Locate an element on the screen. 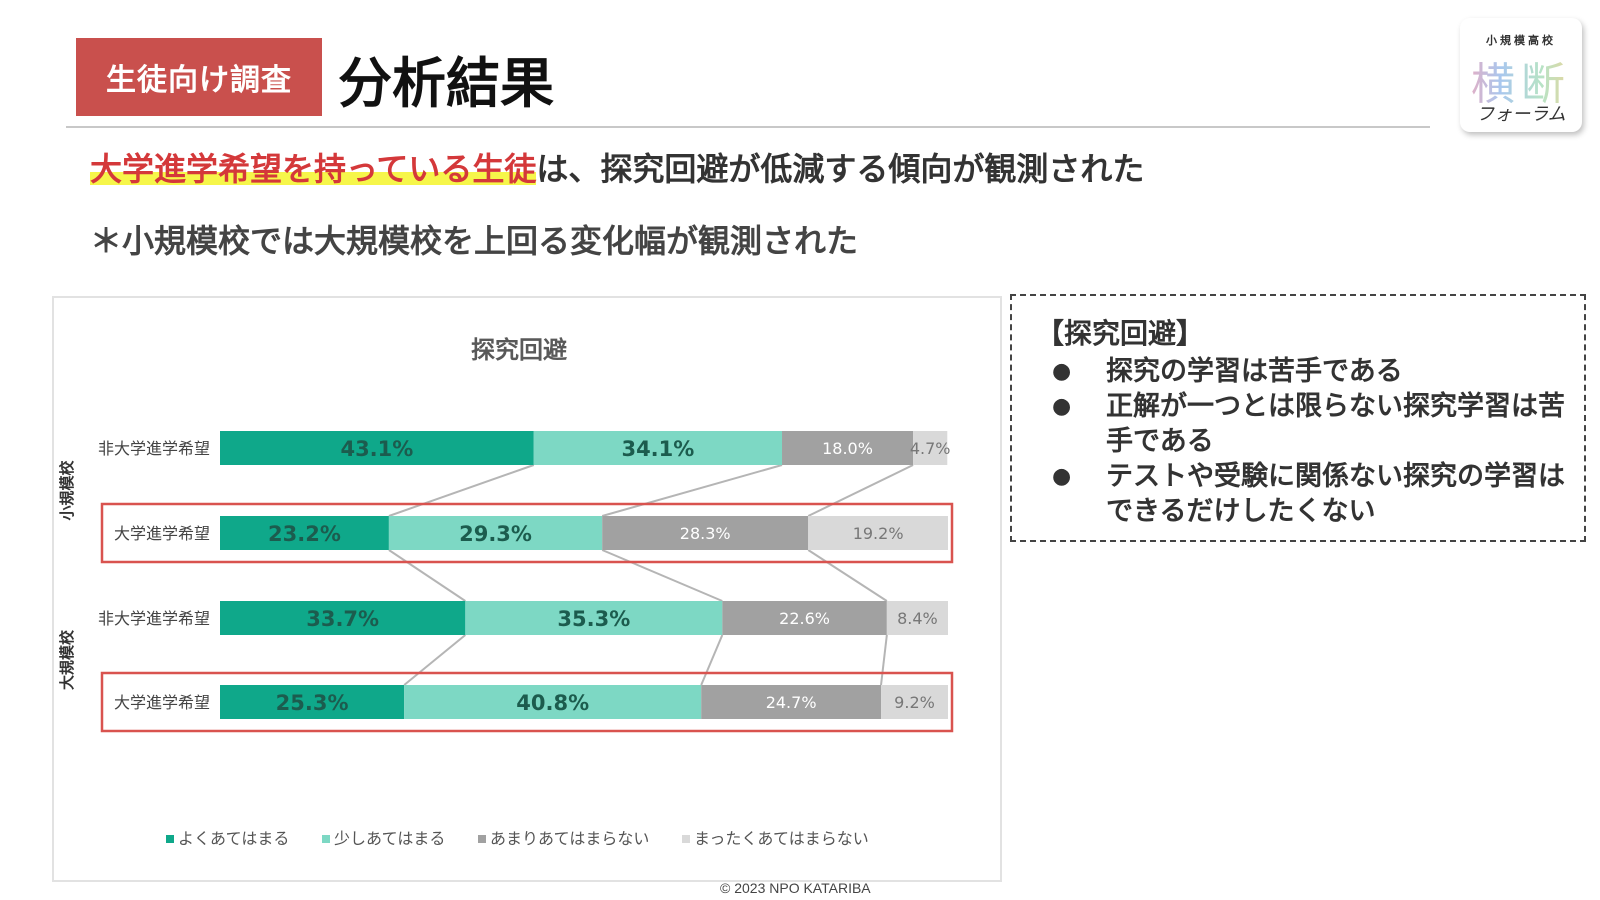 The image size is (1600, 900). legend-label: 少しあてはまる is located at coordinates (389, 838).